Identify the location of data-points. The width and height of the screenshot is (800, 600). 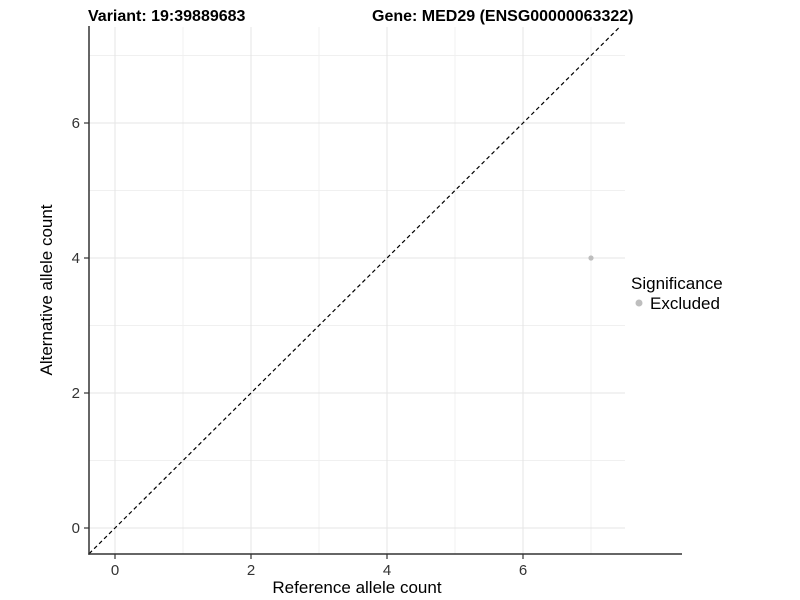
(591, 258).